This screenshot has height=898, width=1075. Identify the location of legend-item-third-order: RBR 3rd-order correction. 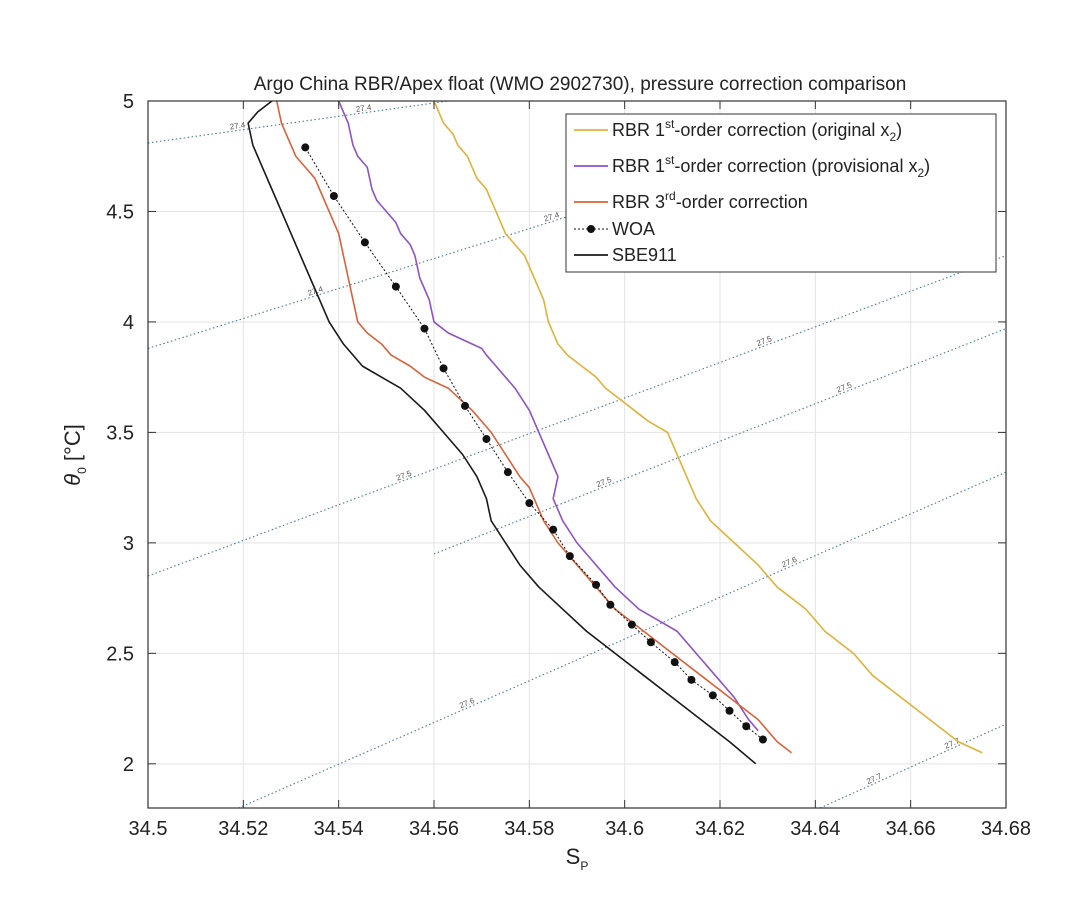
(691, 200).